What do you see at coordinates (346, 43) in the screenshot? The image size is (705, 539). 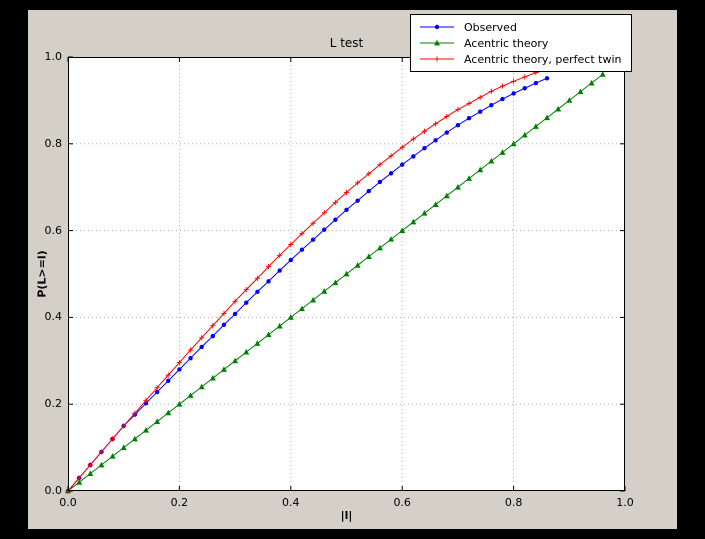 I see `chart-title: L test` at bounding box center [346, 43].